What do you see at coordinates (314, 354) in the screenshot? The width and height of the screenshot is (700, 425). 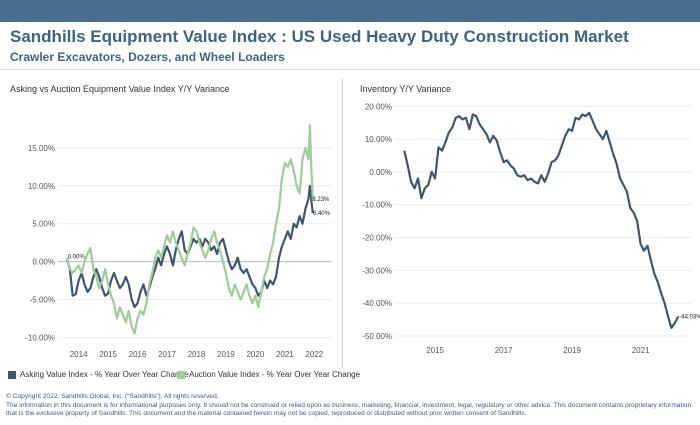 I see `x-tick-label: 2022` at bounding box center [314, 354].